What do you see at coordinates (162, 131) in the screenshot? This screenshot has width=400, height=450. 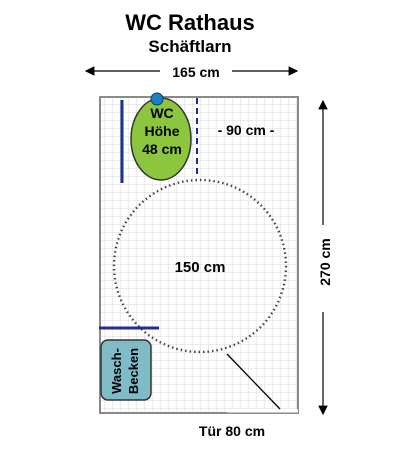 I see `toilet-label-line2: Höhe` at bounding box center [162, 131].